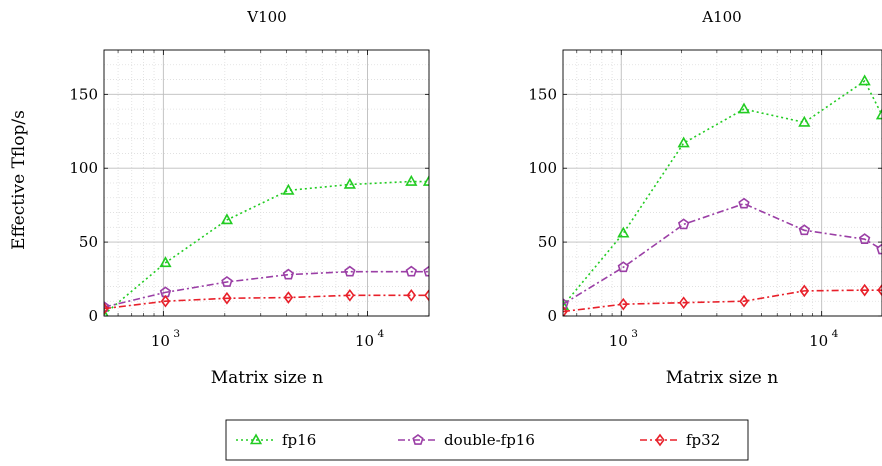 The height and width of the screenshot is (466, 882). Describe the element at coordinates (267, 378) in the screenshot. I see `x-axis-label-0: Matrix size n` at that location.